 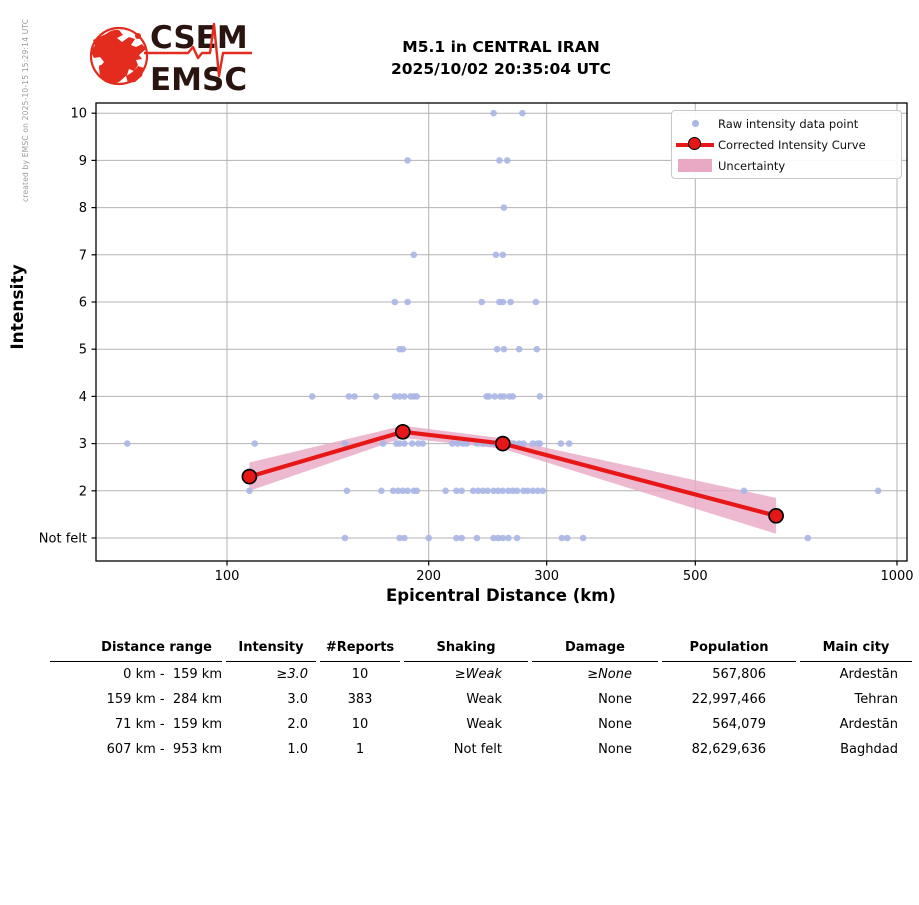 What do you see at coordinates (739, 724) in the screenshot?
I see `table-cell: 564,079` at bounding box center [739, 724].